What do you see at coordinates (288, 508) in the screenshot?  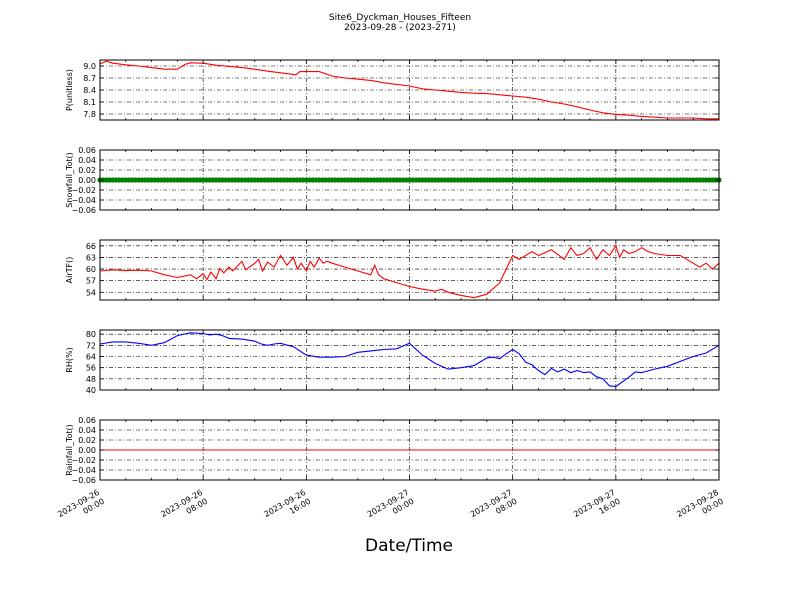 I see `x-tick-label: 2023-09-2616:00` at bounding box center [288, 508].